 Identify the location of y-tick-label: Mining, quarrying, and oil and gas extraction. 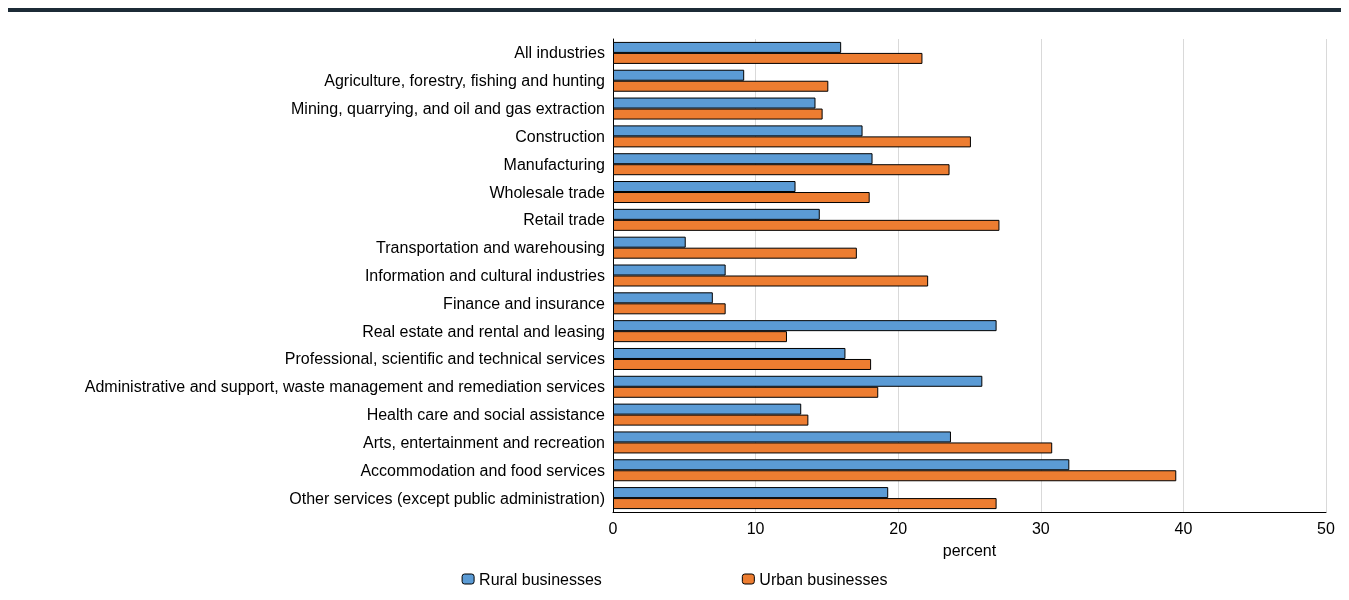
(448, 109).